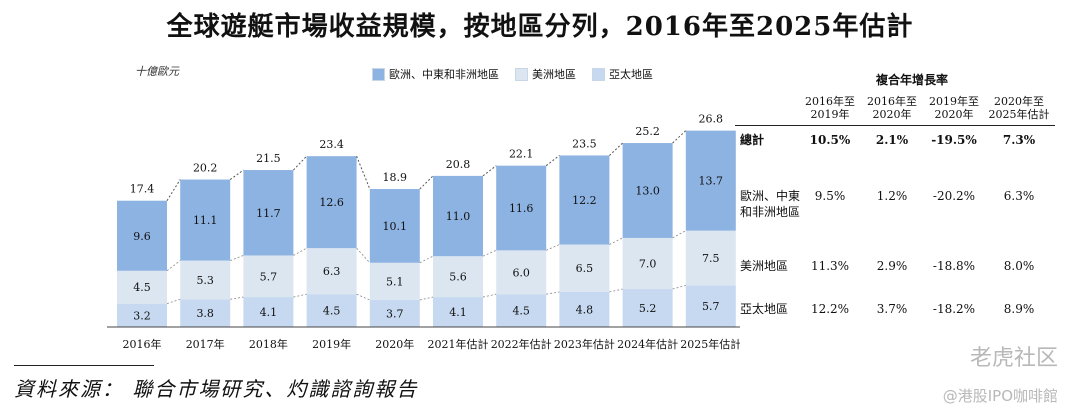 This screenshot has height=419, width=1080. I want to click on watermark-tiger: 老虎社区, so click(1013, 358).